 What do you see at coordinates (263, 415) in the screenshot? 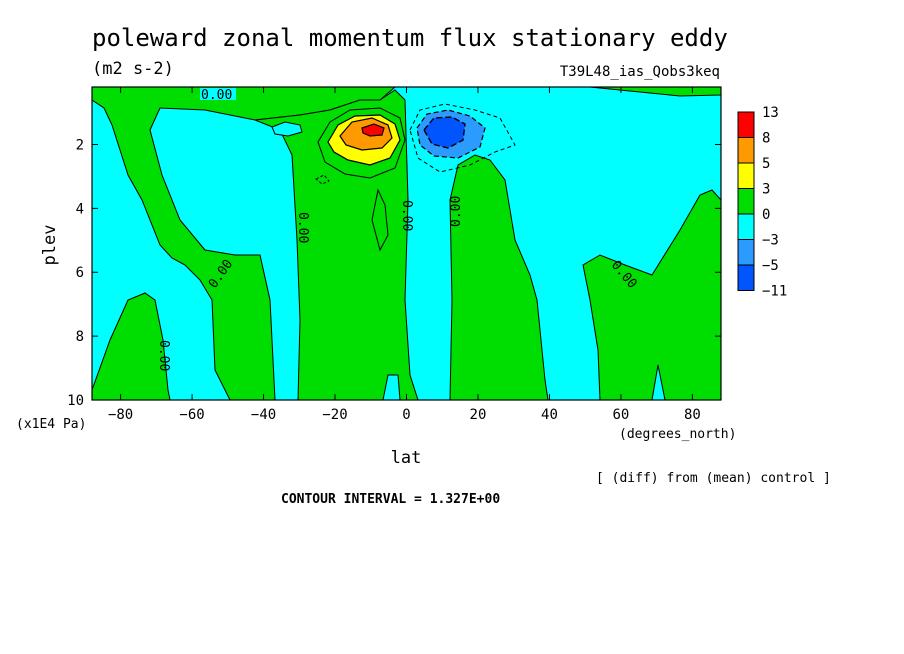
I see `x-tick-label: −40` at bounding box center [263, 415].